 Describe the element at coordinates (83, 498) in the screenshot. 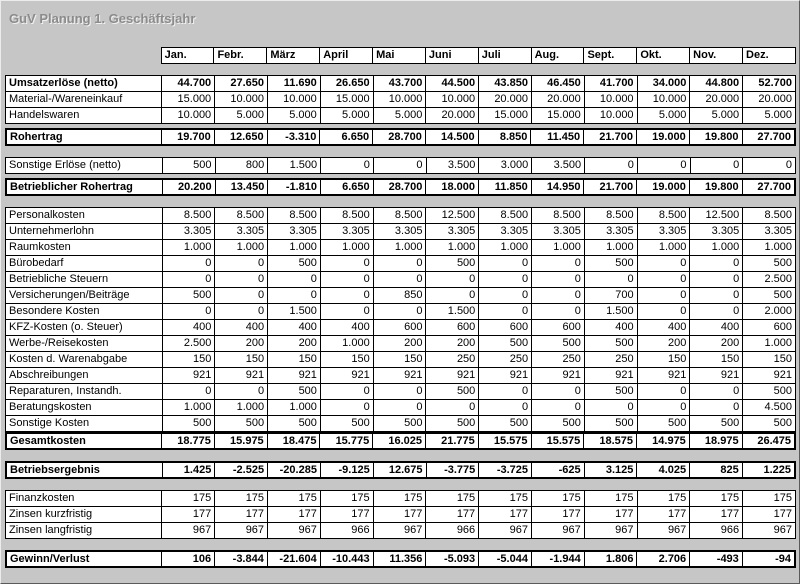

I see `row-label-cell: Finanzkosten` at that location.